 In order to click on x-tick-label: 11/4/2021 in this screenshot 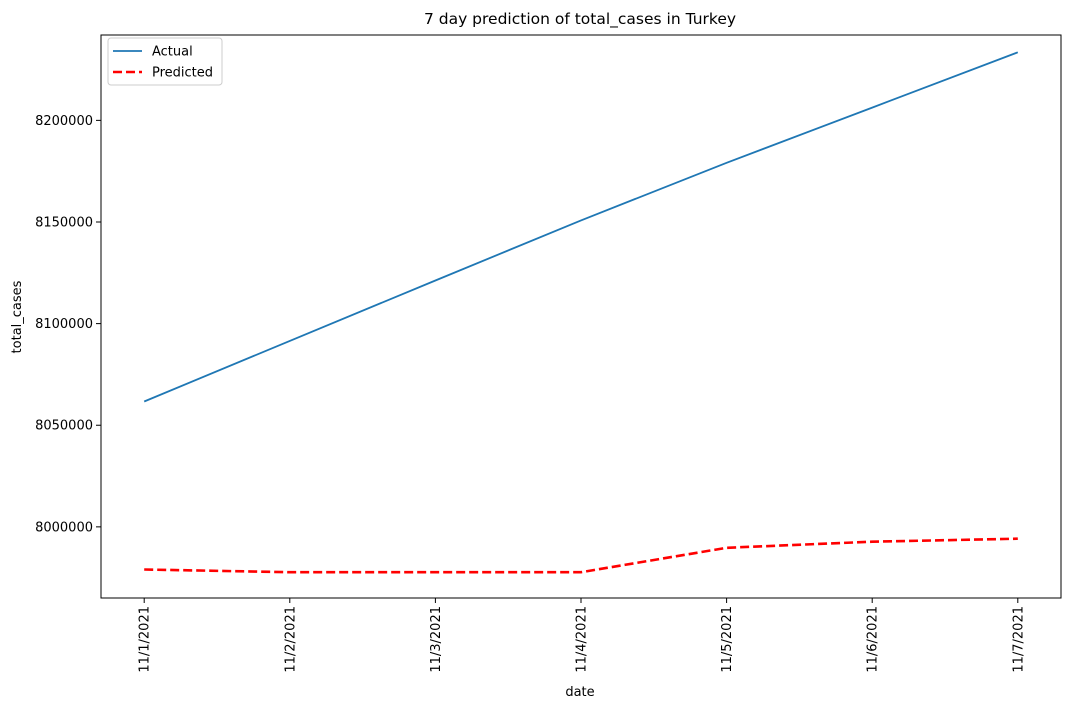, I will do `click(582, 639)`.